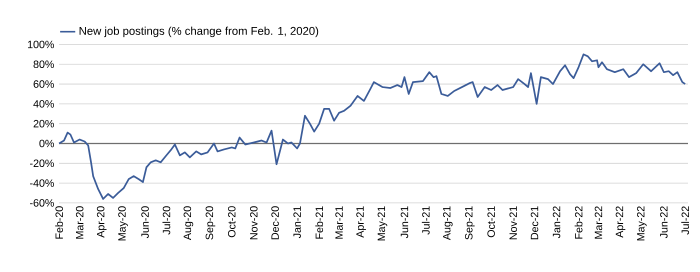  I want to click on x-tick-label: Aug-20, so click(189, 223).